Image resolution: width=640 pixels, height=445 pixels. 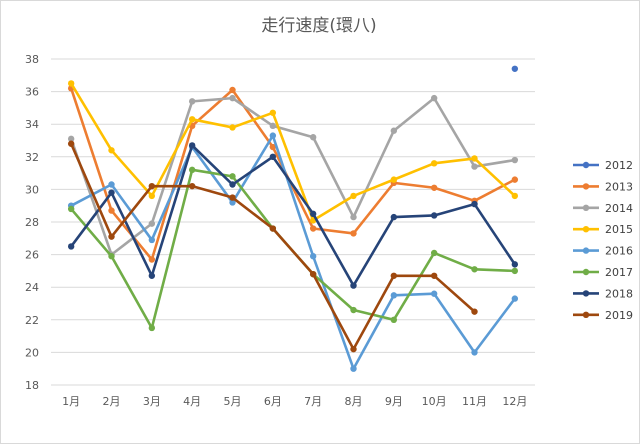 What do you see at coordinates (619, 315) in the screenshot?
I see `legend-label: 2019` at bounding box center [619, 315].